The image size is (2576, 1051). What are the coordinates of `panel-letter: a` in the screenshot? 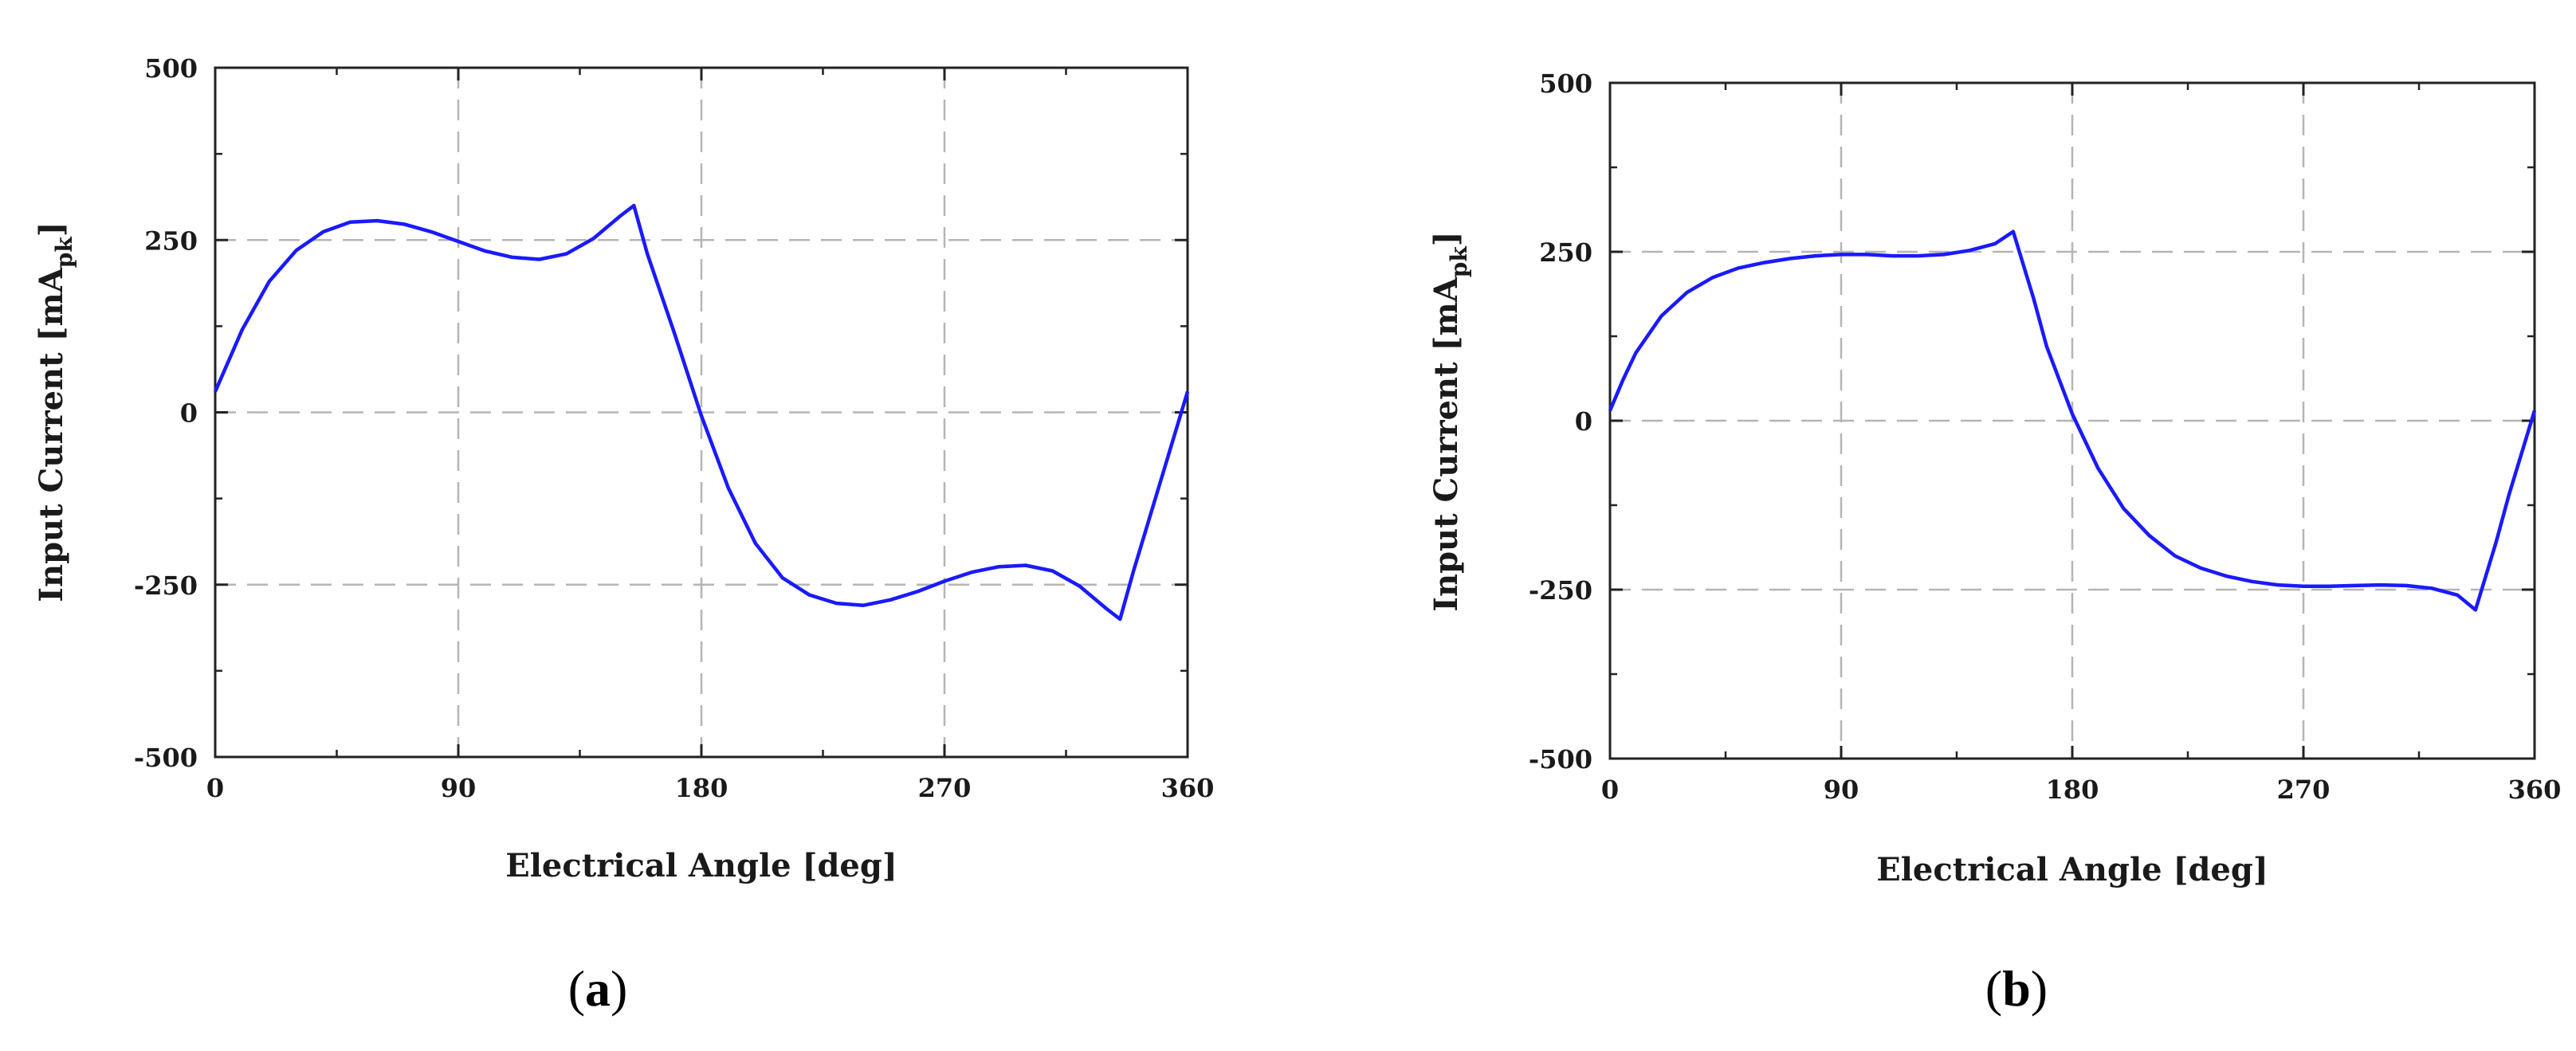 It's located at (598, 988).